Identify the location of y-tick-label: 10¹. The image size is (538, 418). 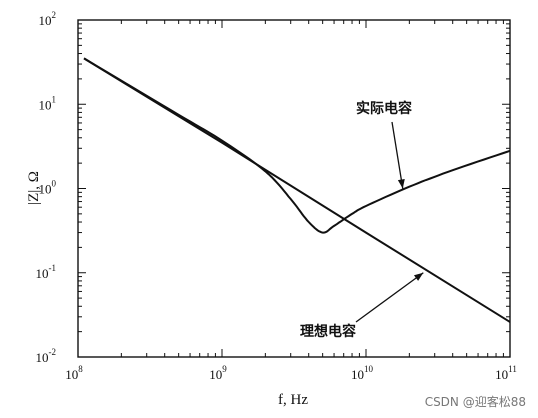
(48, 103).